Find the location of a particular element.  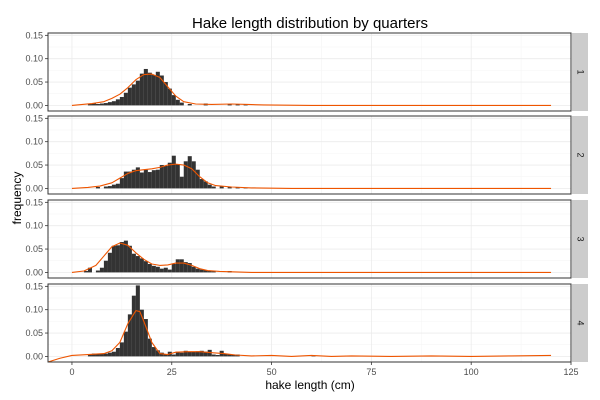

x-axis-title: hake length (cm) is located at coordinates (309, 385).